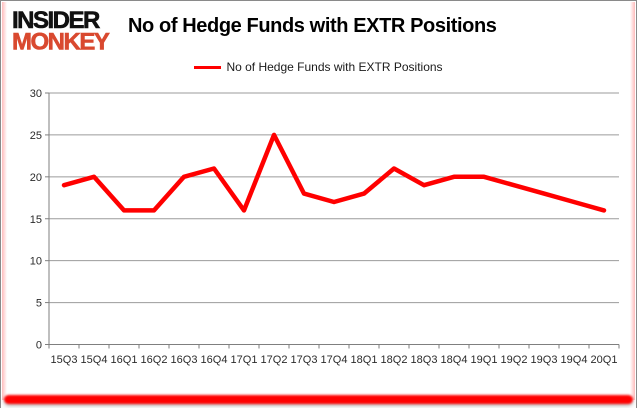 This screenshot has width=637, height=408. I want to click on legend: No of Hedge Funds with EXTR Positions, so click(318, 67).